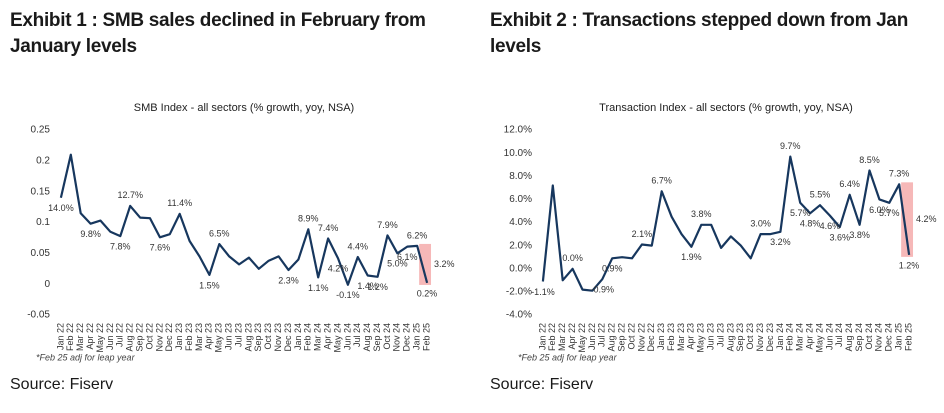  Describe the element at coordinates (760, 223) in the screenshot. I see `data-label: 3.0%` at that location.